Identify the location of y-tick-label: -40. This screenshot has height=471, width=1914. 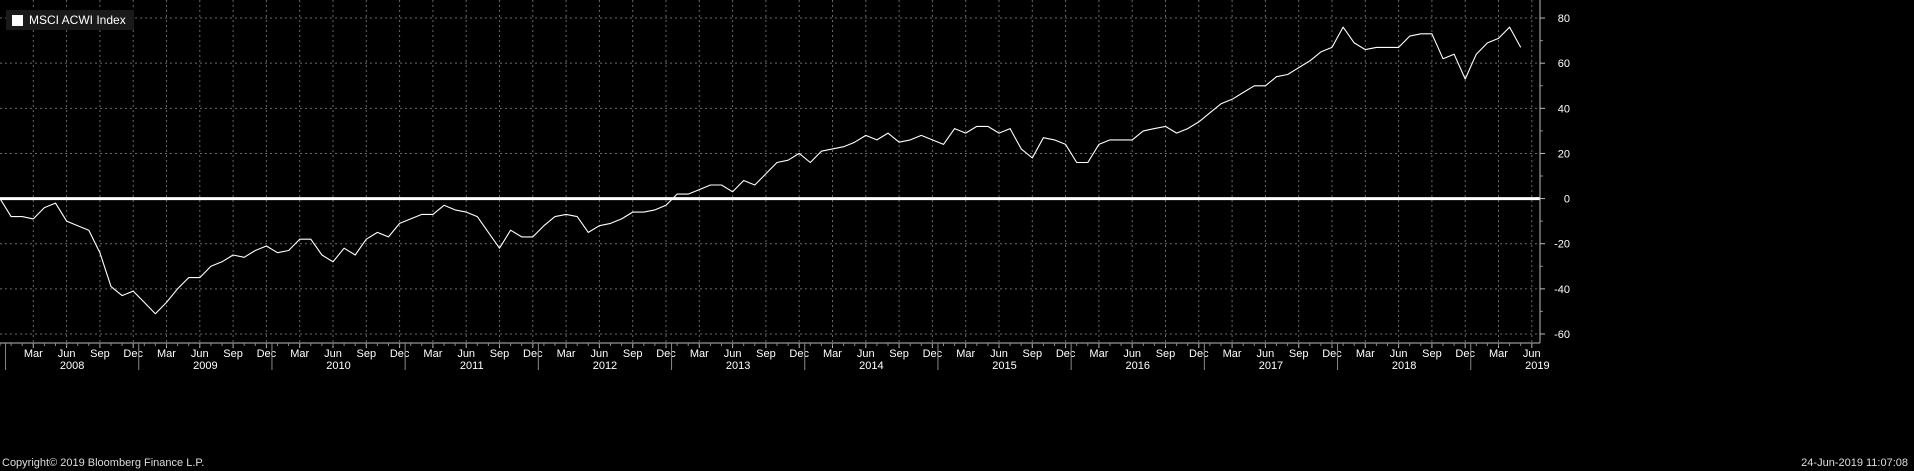
(1562, 290).